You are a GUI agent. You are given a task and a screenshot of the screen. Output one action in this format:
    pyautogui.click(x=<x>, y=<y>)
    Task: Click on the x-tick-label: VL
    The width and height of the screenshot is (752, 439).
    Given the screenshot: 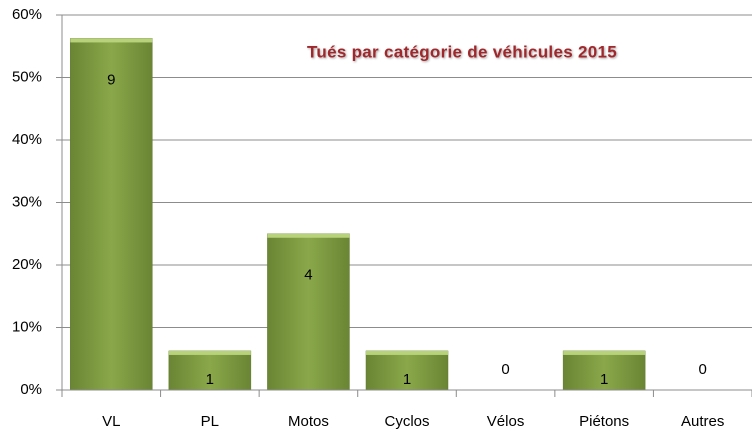 What is the action you would take?
    pyautogui.click(x=111, y=421)
    